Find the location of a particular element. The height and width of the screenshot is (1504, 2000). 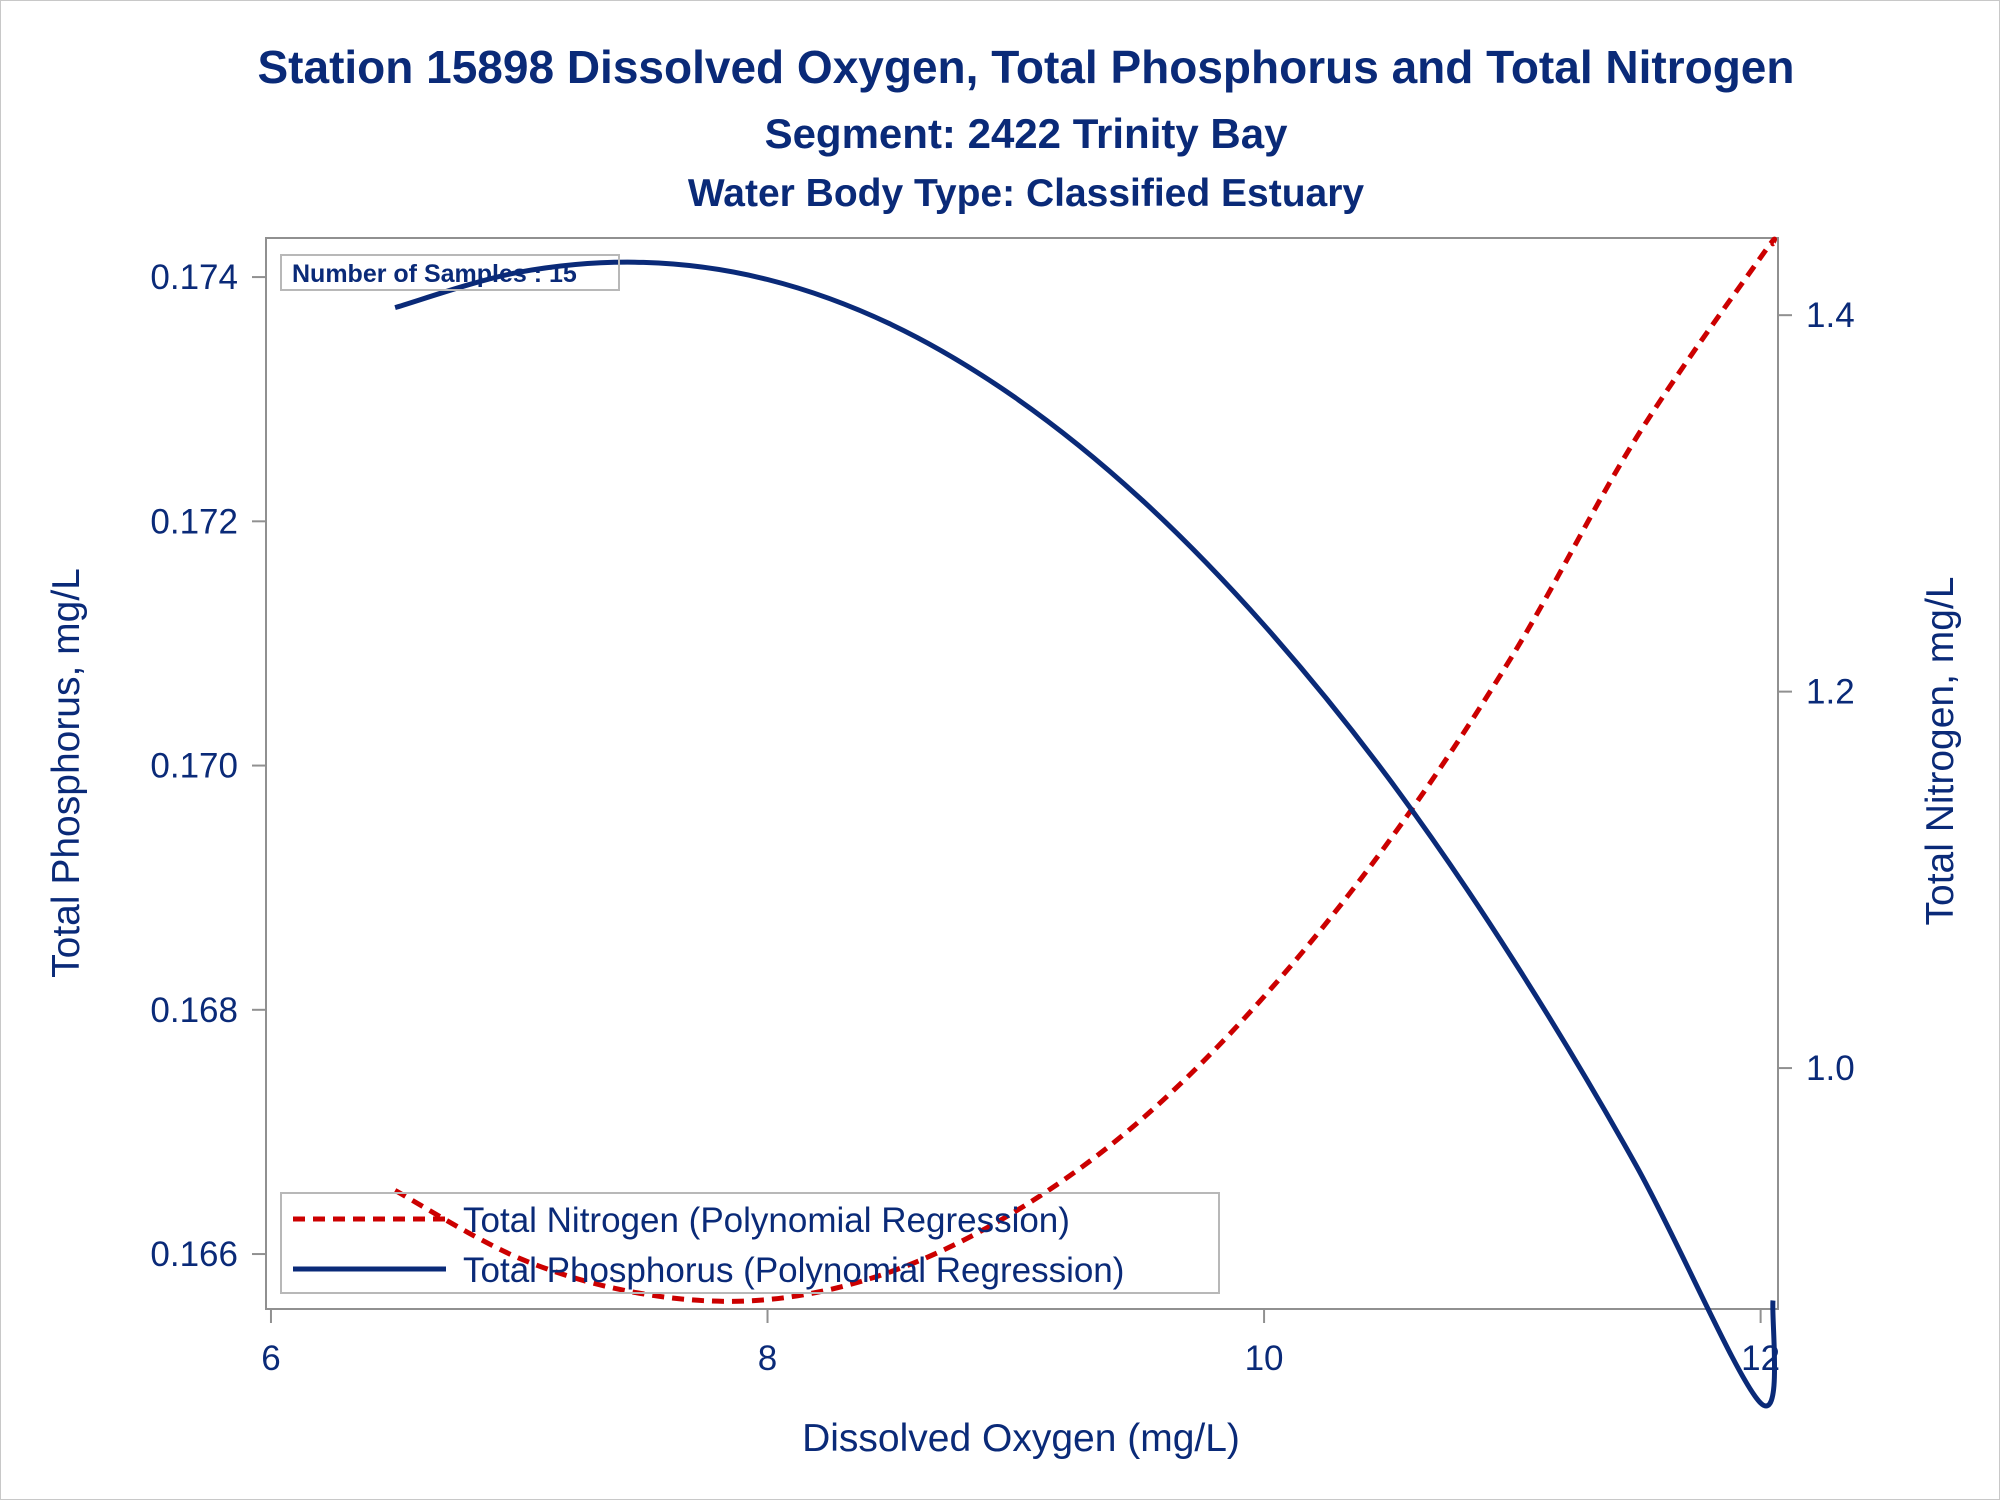

sample-count-box: Number of Samples : 15 is located at coordinates (450, 272).